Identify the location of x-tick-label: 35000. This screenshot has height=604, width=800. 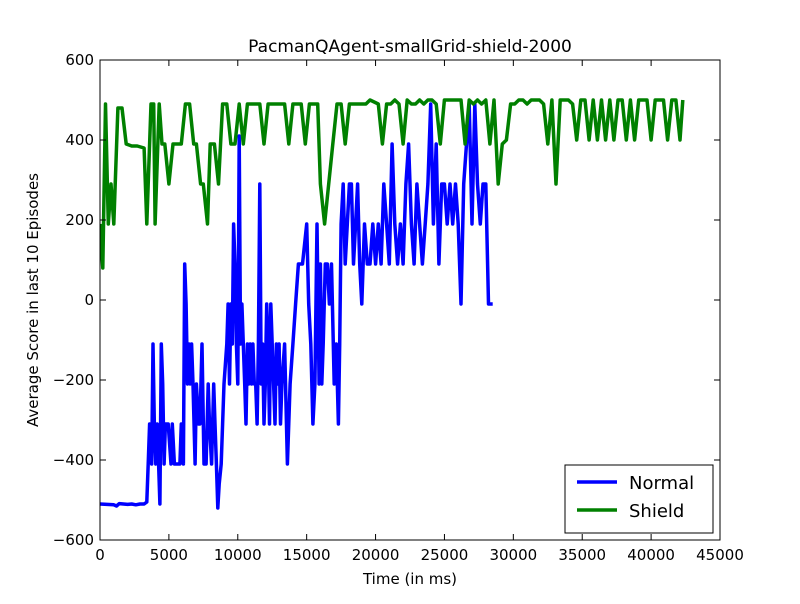
(582, 555).